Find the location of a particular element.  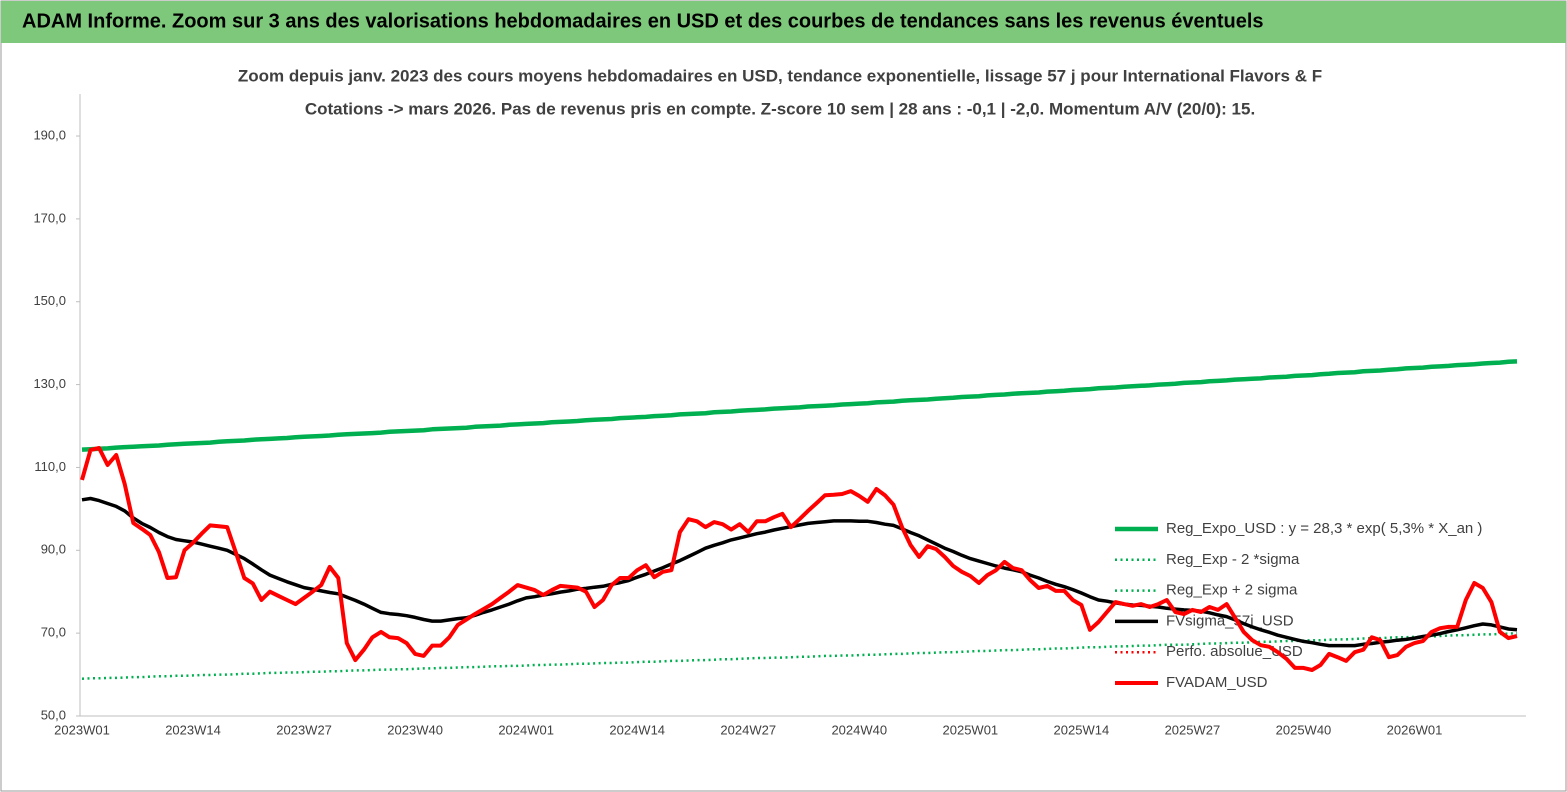

x-tick-label: 2024W27 is located at coordinates (748, 729).